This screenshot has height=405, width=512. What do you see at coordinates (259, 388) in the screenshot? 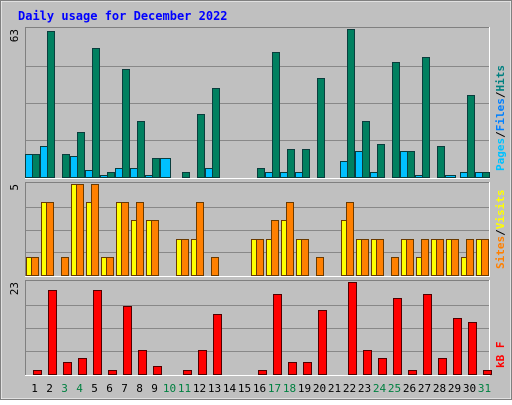
I see `x-tick-label: 16` at bounding box center [259, 388].